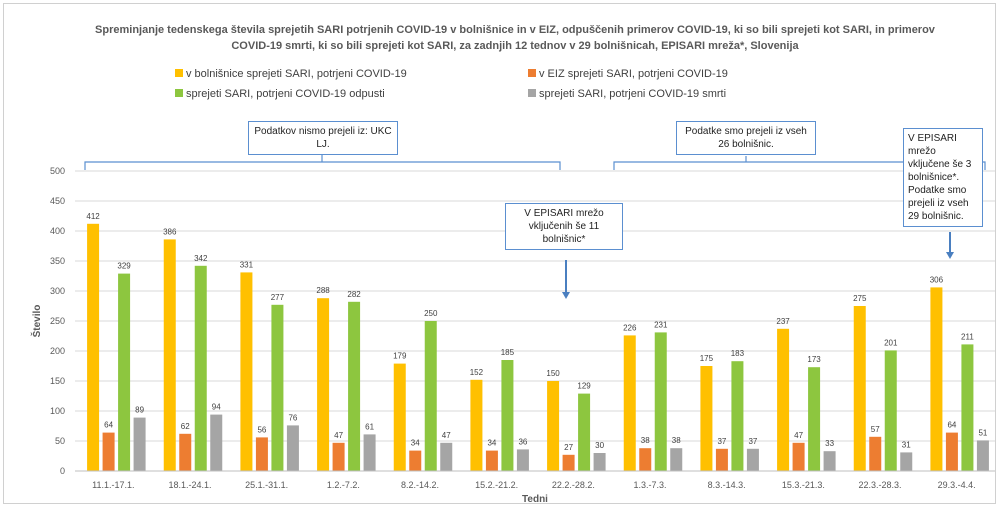 The width and height of the screenshot is (1001, 509). I want to click on data-label: 282, so click(354, 294).